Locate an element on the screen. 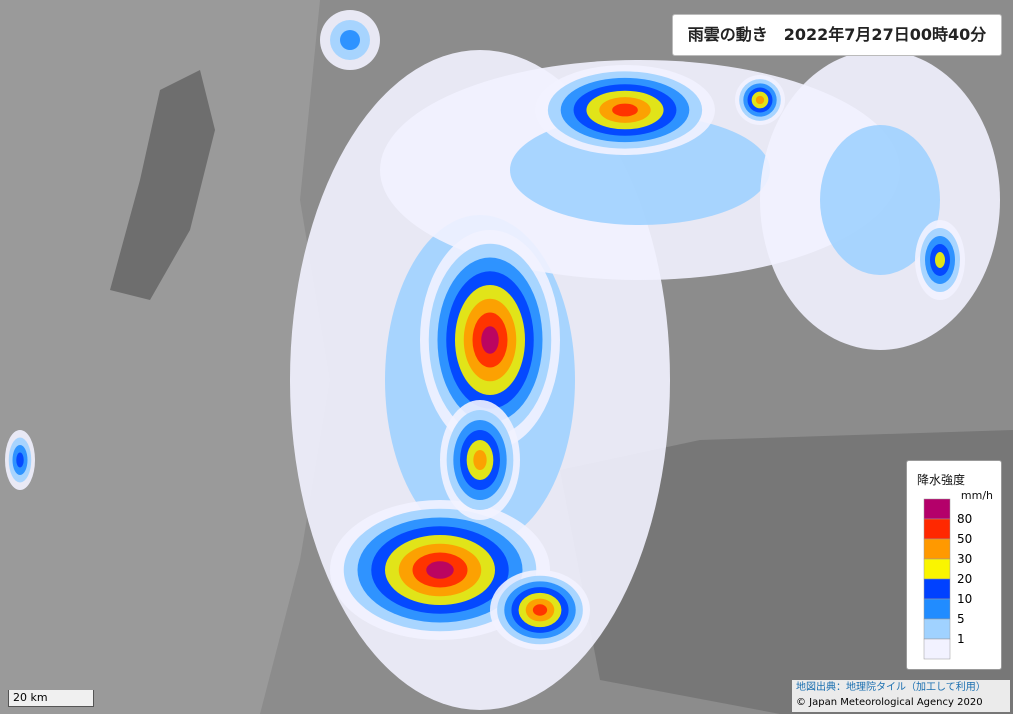 This screenshot has width=1013, height=714. legend-label: 5 is located at coordinates (961, 619).